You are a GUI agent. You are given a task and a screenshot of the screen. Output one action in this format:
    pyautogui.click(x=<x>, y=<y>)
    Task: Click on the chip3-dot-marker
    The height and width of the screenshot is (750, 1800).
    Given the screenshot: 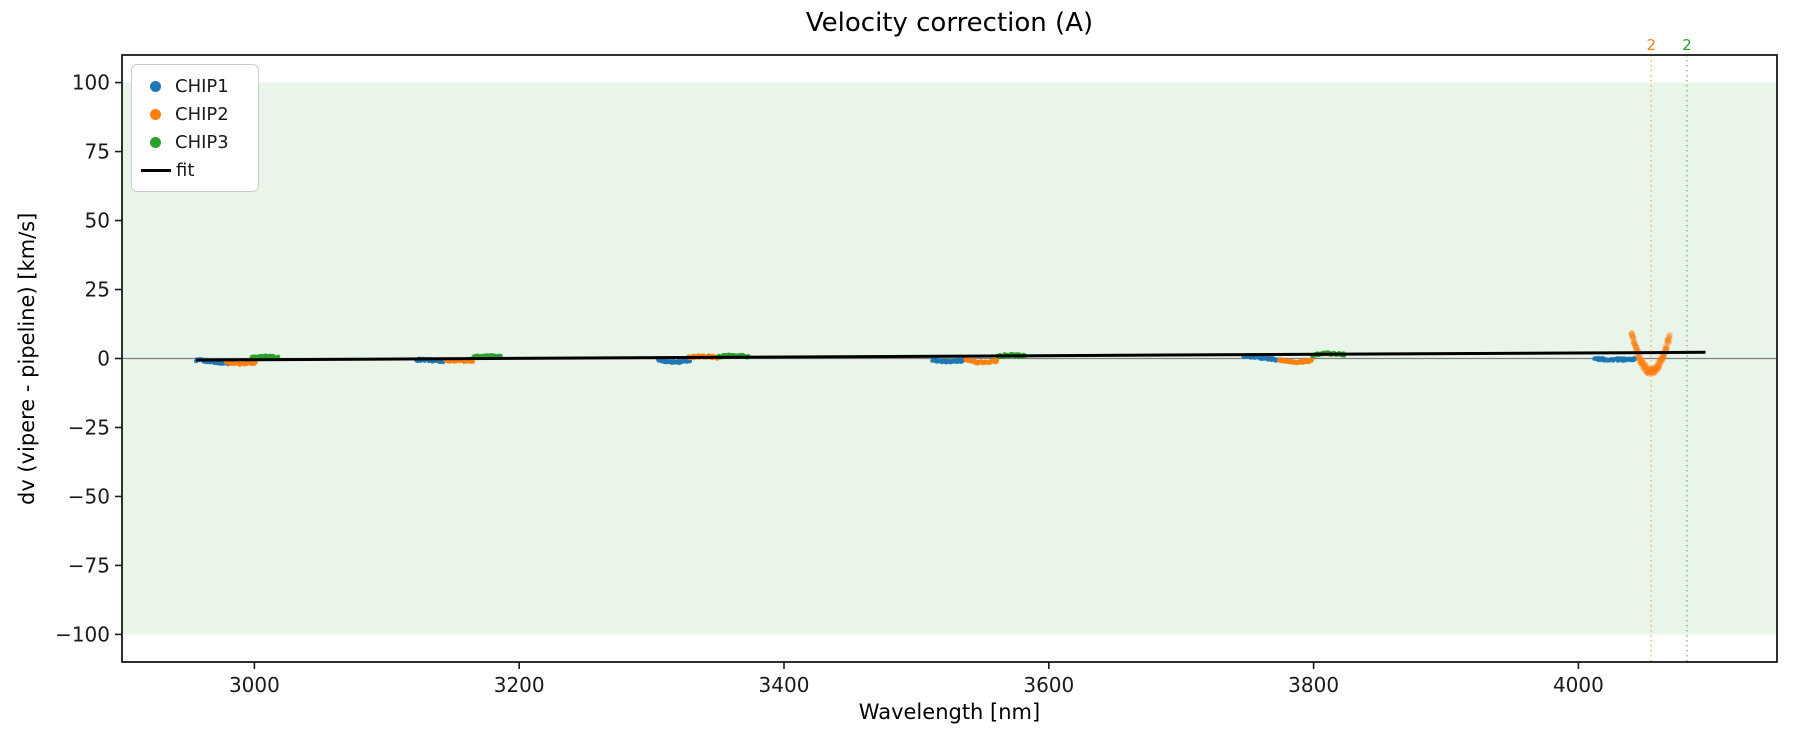 What is the action you would take?
    pyautogui.click(x=155, y=142)
    